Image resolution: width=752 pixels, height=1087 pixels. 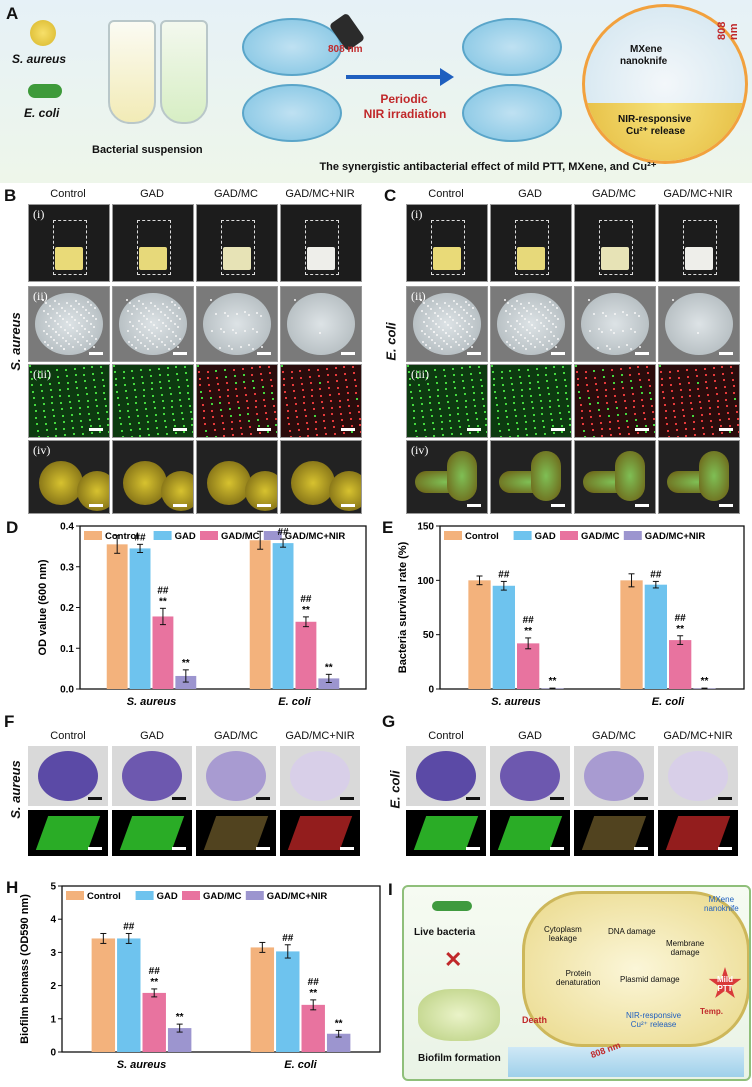 What do you see at coordinates (10, 195) in the screenshot?
I see `panel-letter-b: B` at bounding box center [10, 195].